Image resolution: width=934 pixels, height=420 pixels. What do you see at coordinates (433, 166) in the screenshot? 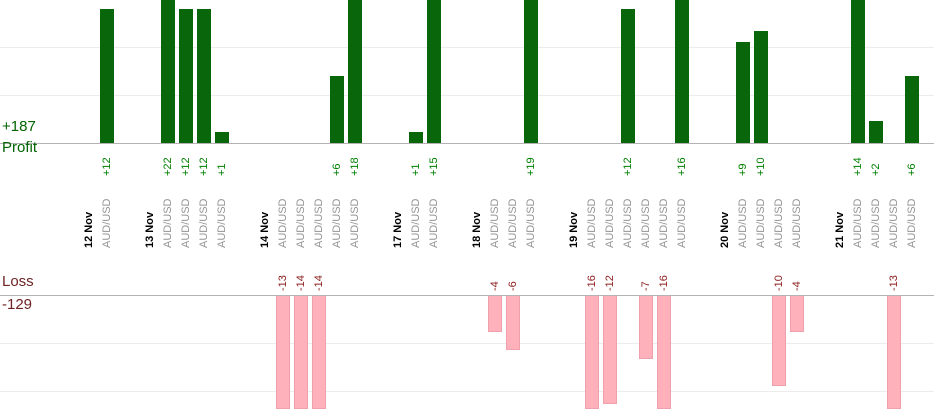
I see `profit-value-label: +15` at bounding box center [433, 166].